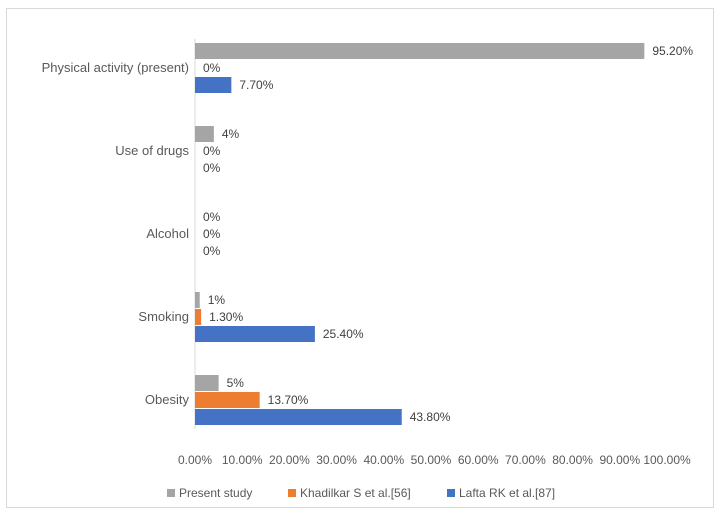 This screenshot has height=515, width=722. I want to click on data-label: 13.70%, so click(288, 400).